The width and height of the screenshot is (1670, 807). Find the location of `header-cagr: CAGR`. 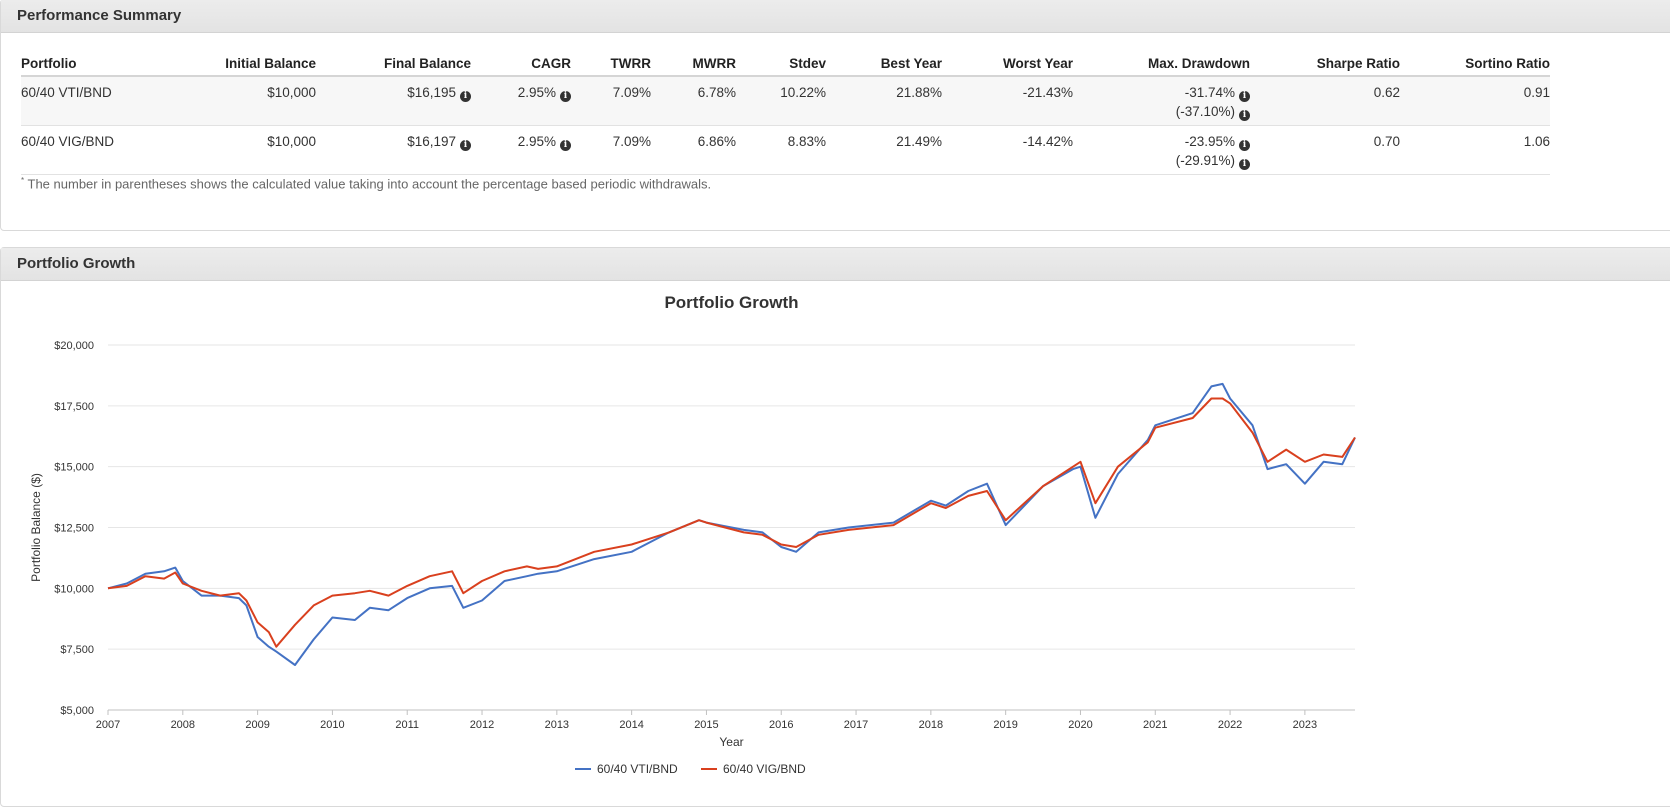

header-cagr: CAGR is located at coordinates (521, 63).